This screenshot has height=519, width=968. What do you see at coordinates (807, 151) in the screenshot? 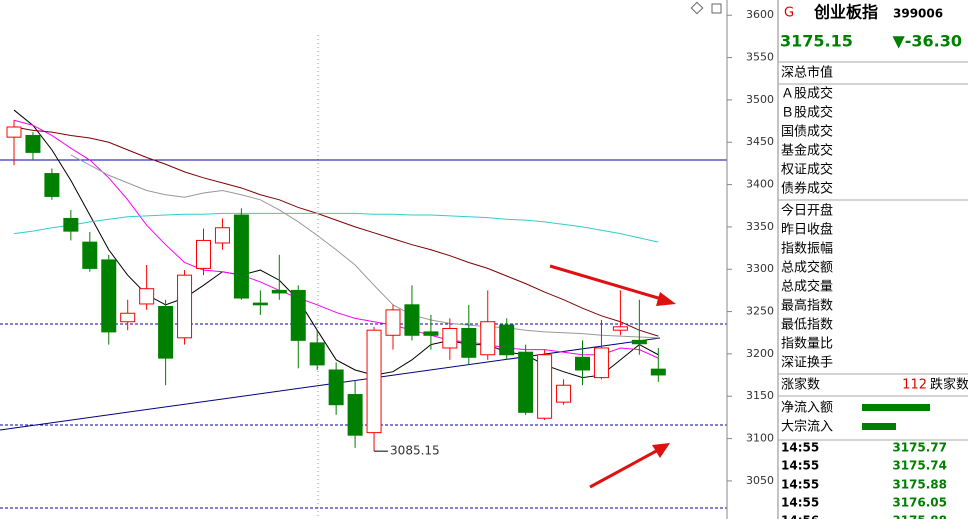
I see `field-label: 基金成交` at bounding box center [807, 151].